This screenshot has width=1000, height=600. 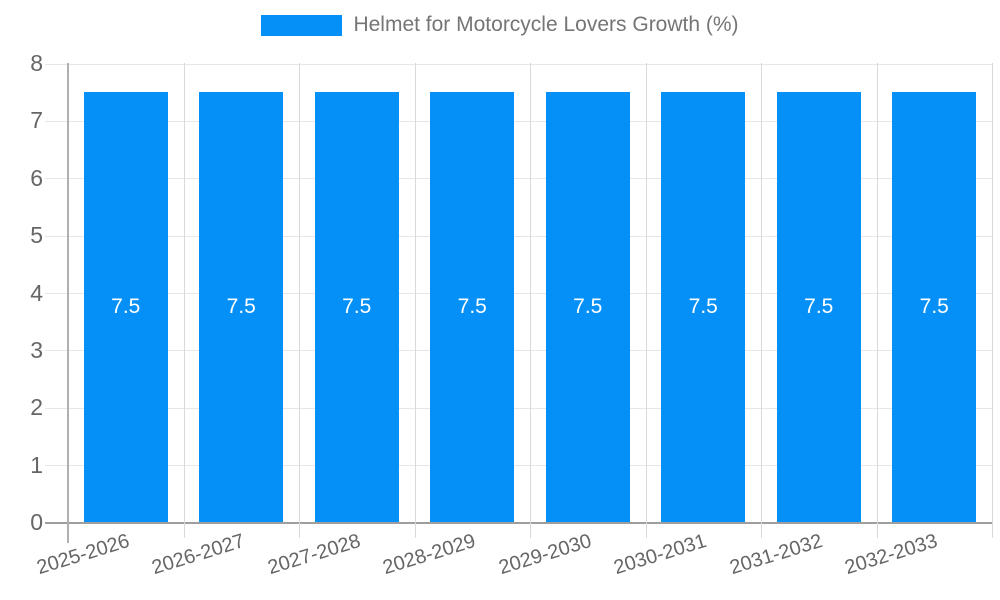 What do you see at coordinates (302, 25) in the screenshot?
I see `legend-swatch-icon` at bounding box center [302, 25].